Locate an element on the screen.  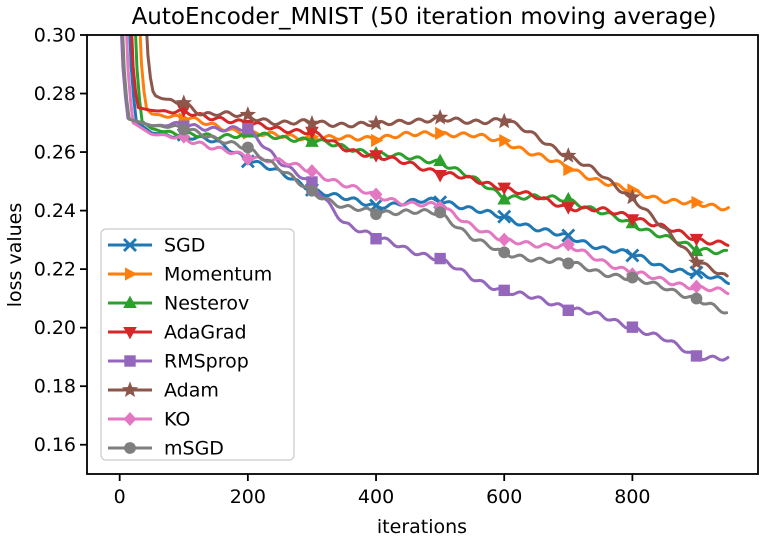
x-axis-ticks: 0 200 400 600 800 is located at coordinates (382, 491).